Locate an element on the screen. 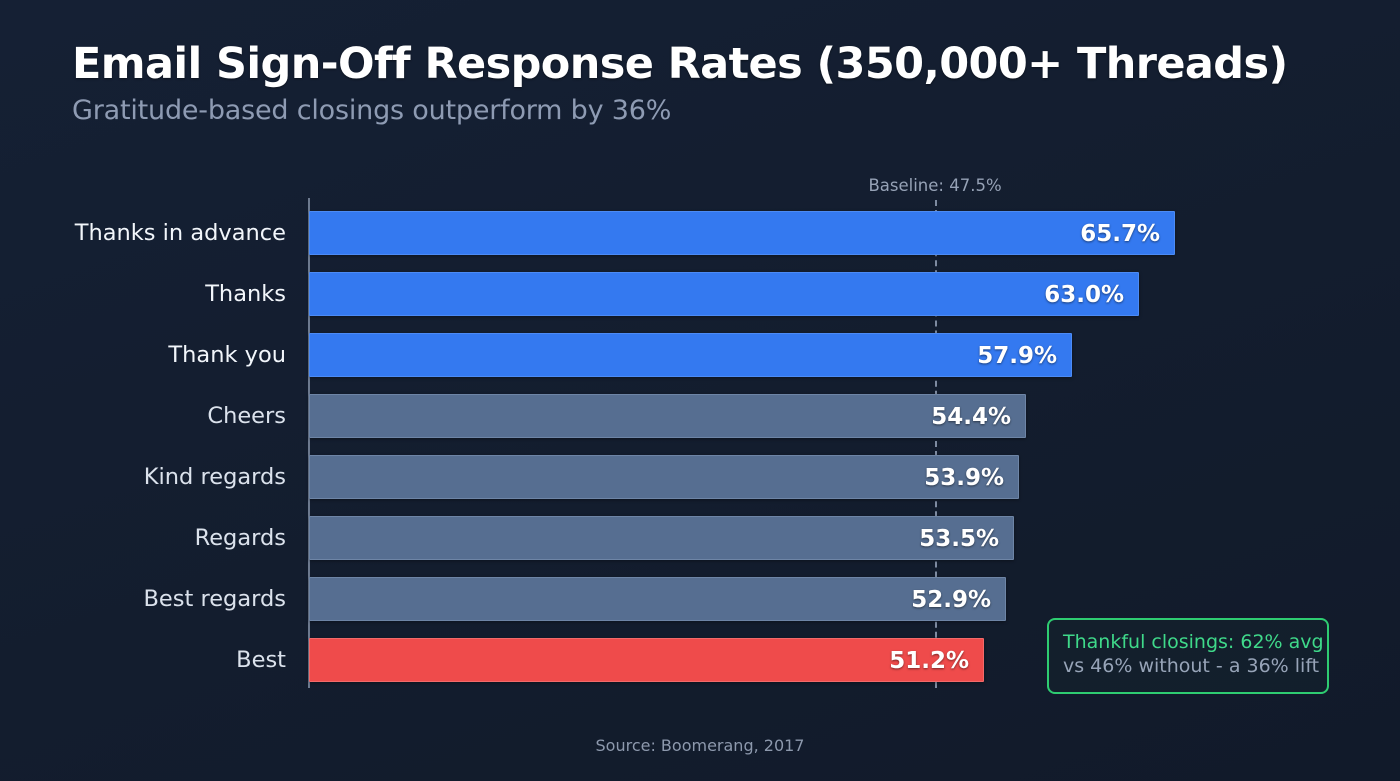  bar: 53.9% is located at coordinates (664, 477).